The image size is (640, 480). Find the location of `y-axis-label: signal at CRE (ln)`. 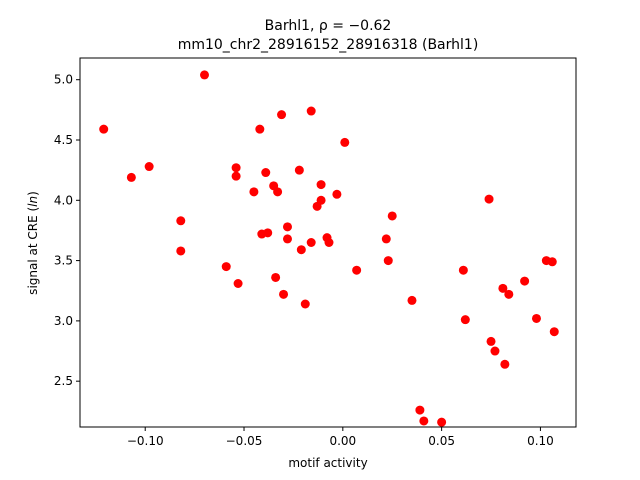

y-axis-label: signal at CRE (ln) is located at coordinates (33, 243).